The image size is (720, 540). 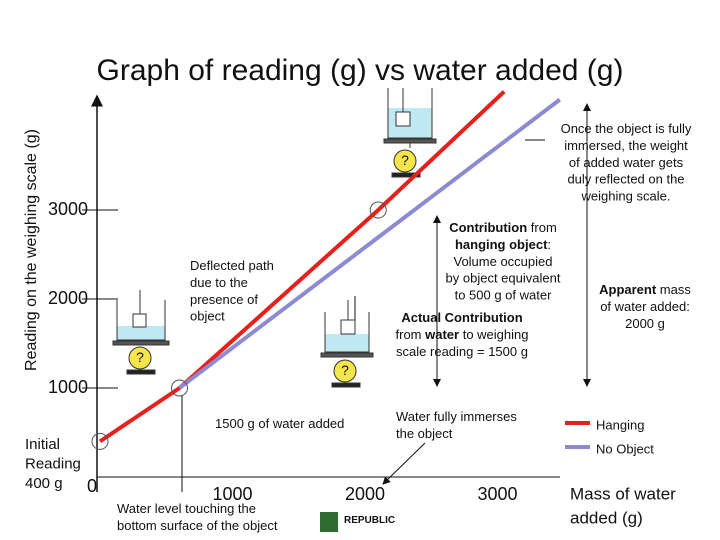 I want to click on annotation: by object equivalent, so click(x=503, y=278).